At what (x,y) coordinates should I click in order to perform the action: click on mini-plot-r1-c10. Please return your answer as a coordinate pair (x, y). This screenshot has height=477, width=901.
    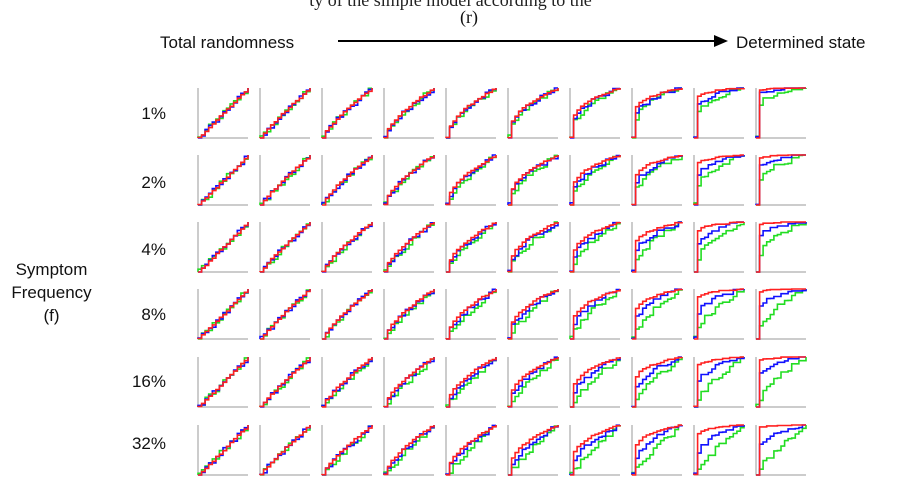
    Looking at the image, I should click on (781, 113).